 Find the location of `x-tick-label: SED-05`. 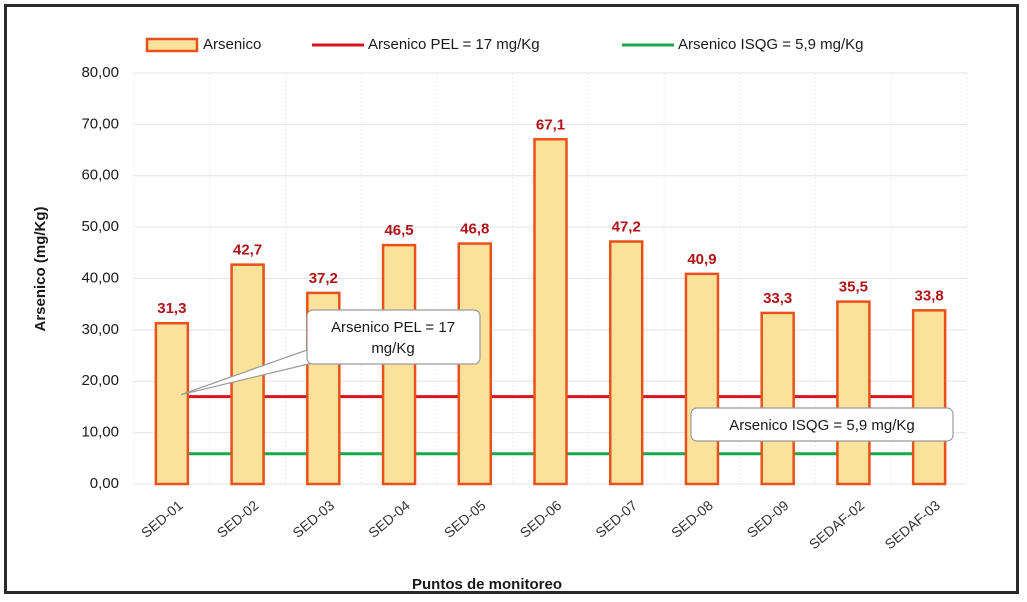

x-tick-label: SED-05 is located at coordinates (465, 519).